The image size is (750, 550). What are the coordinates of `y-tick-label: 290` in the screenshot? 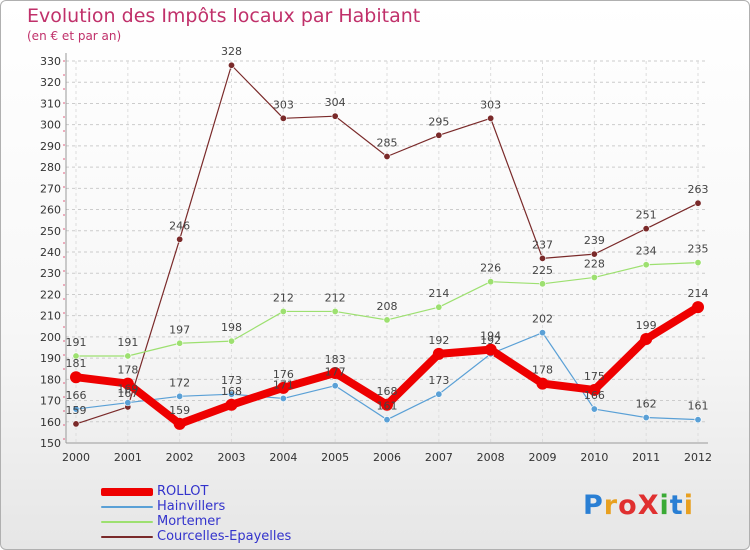 It's located at (50, 146).